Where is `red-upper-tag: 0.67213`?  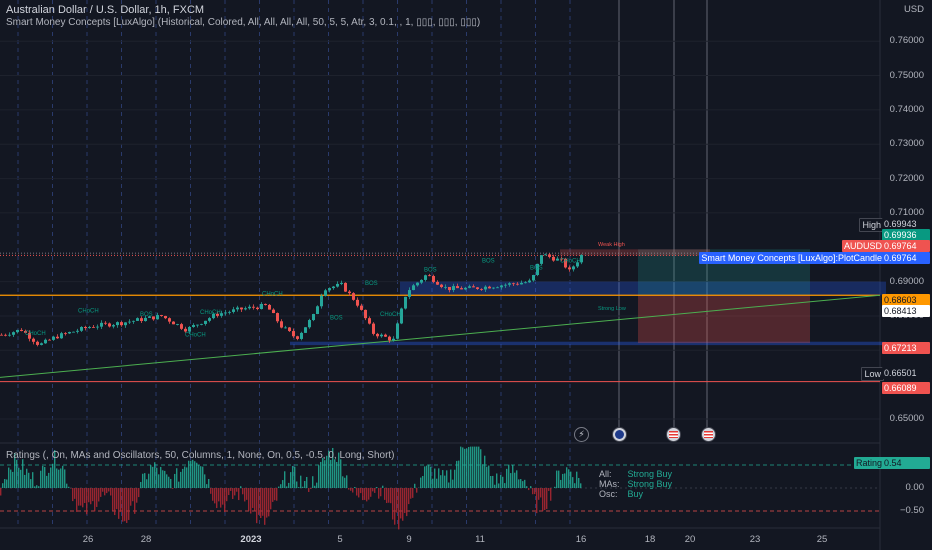 red-upper-tag: 0.67213 is located at coordinates (906, 348).